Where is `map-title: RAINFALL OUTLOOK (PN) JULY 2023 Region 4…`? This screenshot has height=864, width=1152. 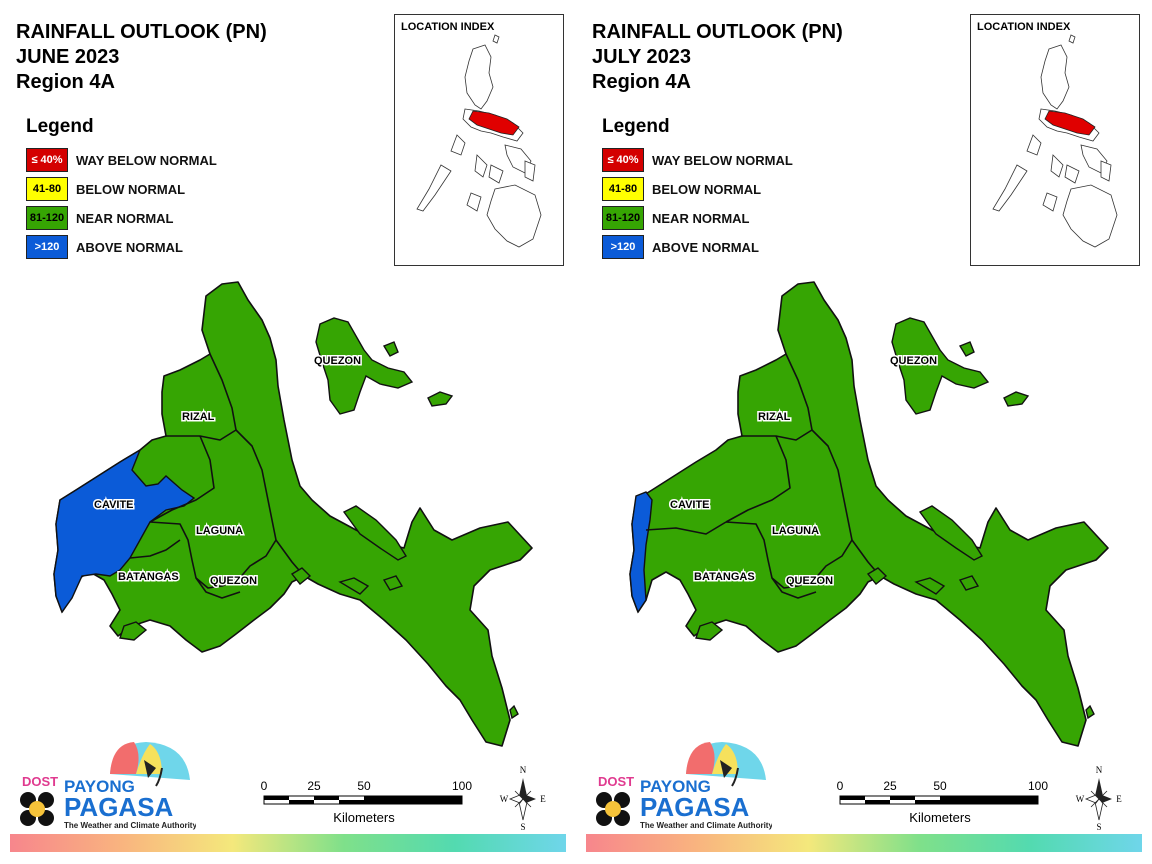
map-title: RAINFALL OUTLOOK (PN) JULY 2023 Region 4… is located at coordinates (717, 57).